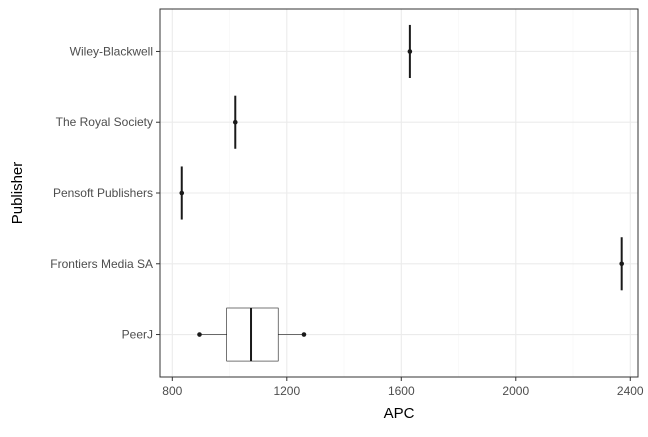 This screenshot has width=648, height=437. I want to click on y-tick-label: The Royal Society, so click(104, 122).